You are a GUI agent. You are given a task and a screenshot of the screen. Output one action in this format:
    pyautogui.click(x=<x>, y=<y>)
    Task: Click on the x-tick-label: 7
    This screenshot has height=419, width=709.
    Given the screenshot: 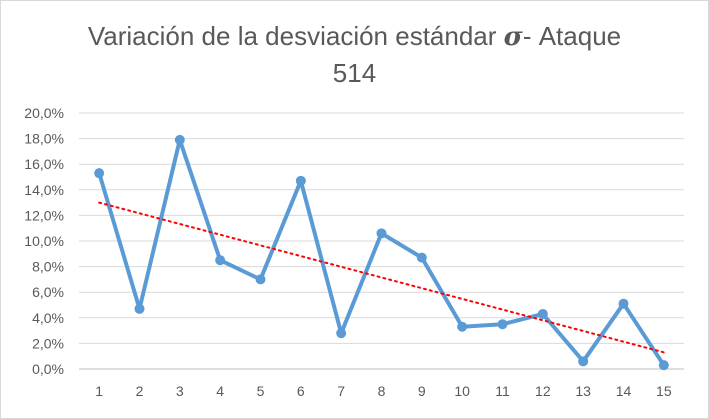 What is the action you would take?
    pyautogui.click(x=341, y=391)
    